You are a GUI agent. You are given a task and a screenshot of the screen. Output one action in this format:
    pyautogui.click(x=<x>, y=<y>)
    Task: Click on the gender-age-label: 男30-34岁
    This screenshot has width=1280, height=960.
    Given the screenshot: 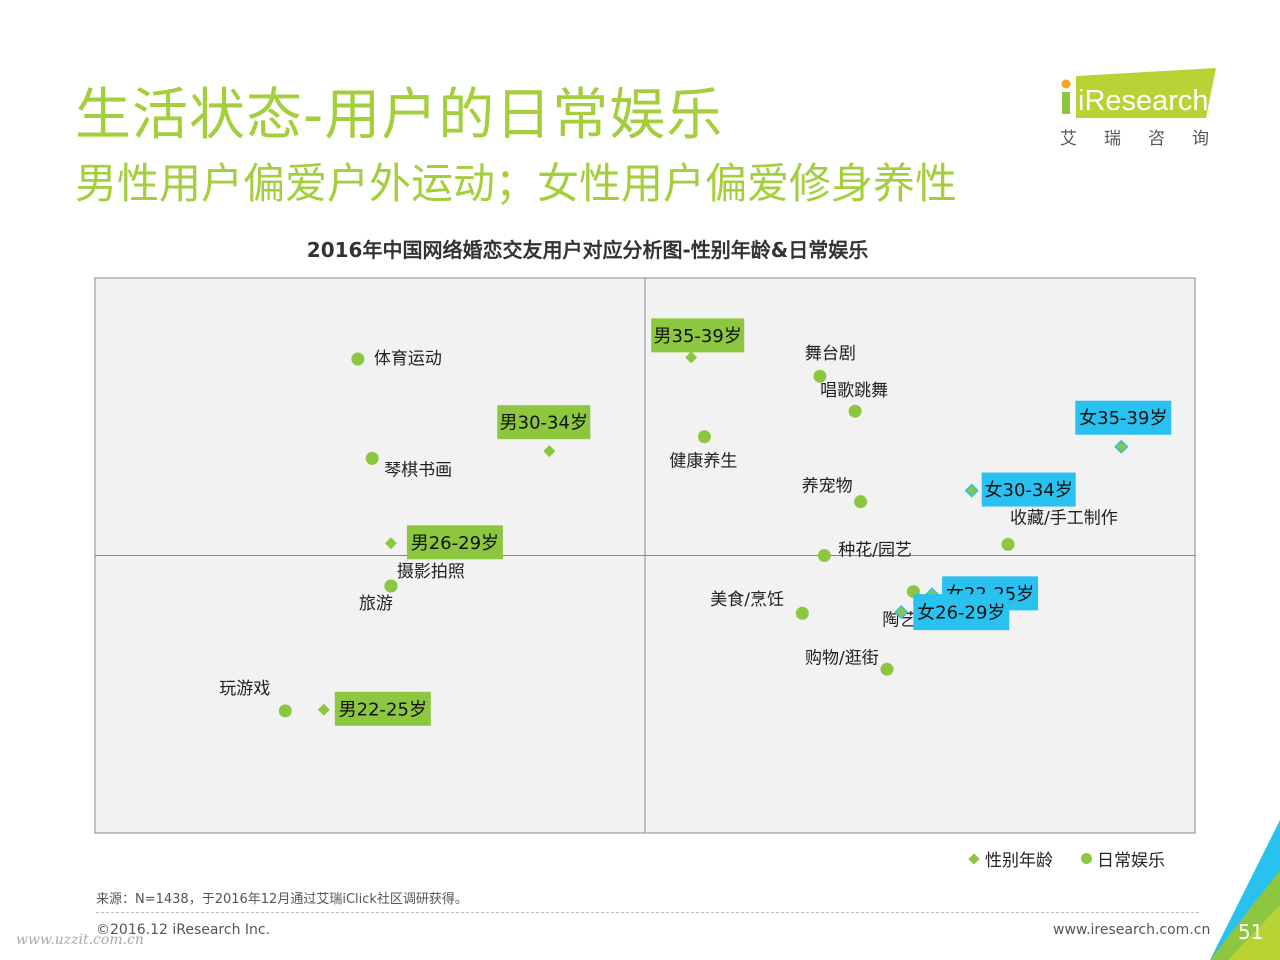 What is the action you would take?
    pyautogui.click(x=544, y=423)
    